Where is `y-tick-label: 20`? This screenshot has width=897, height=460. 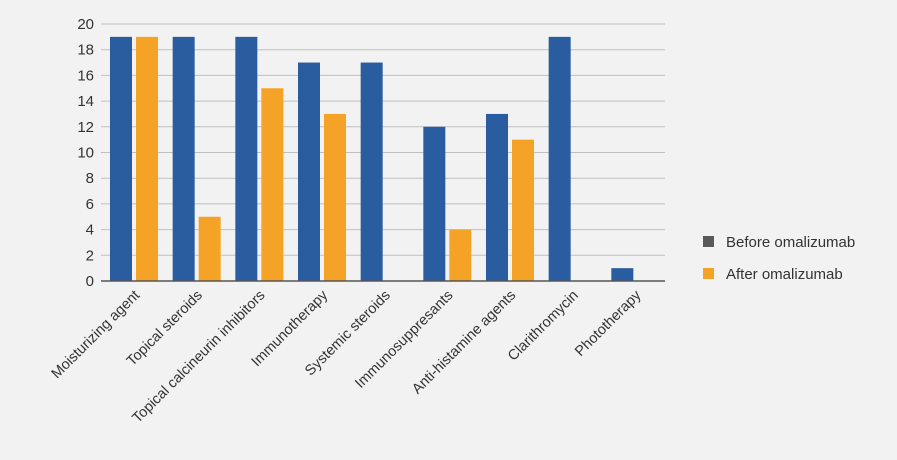
y-tick-label: 20 is located at coordinates (85, 24).